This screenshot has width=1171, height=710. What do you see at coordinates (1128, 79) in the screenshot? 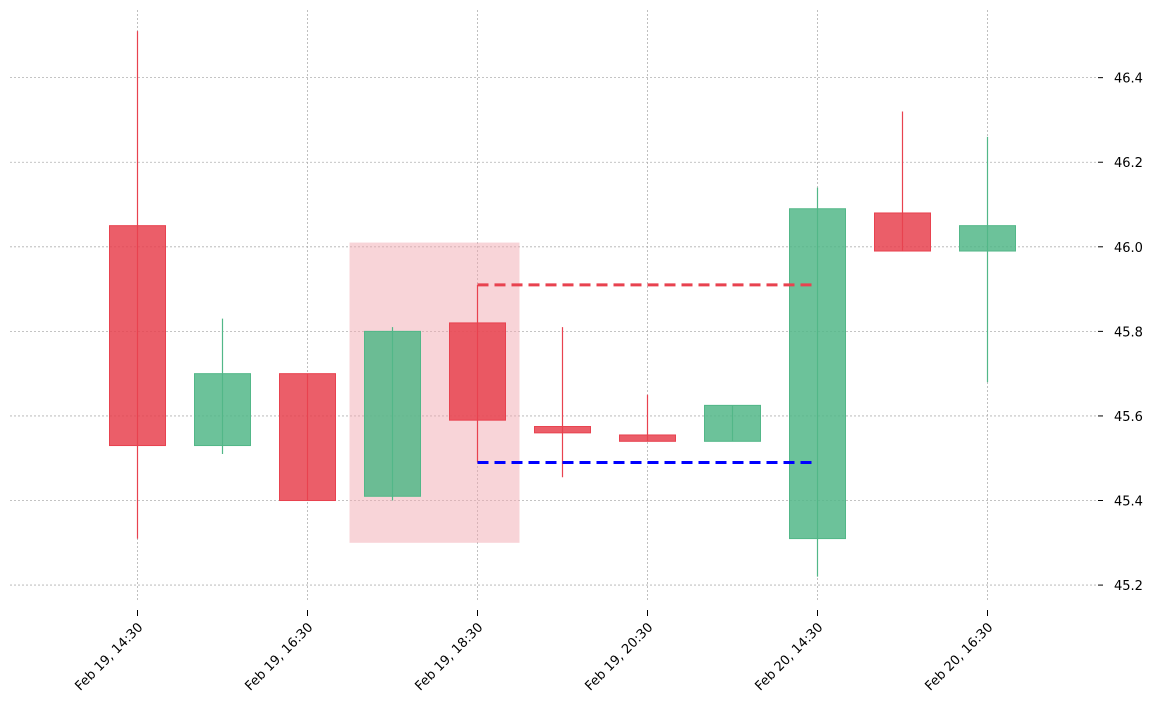
I see `y-tick-label: 46.4` at bounding box center [1128, 79].